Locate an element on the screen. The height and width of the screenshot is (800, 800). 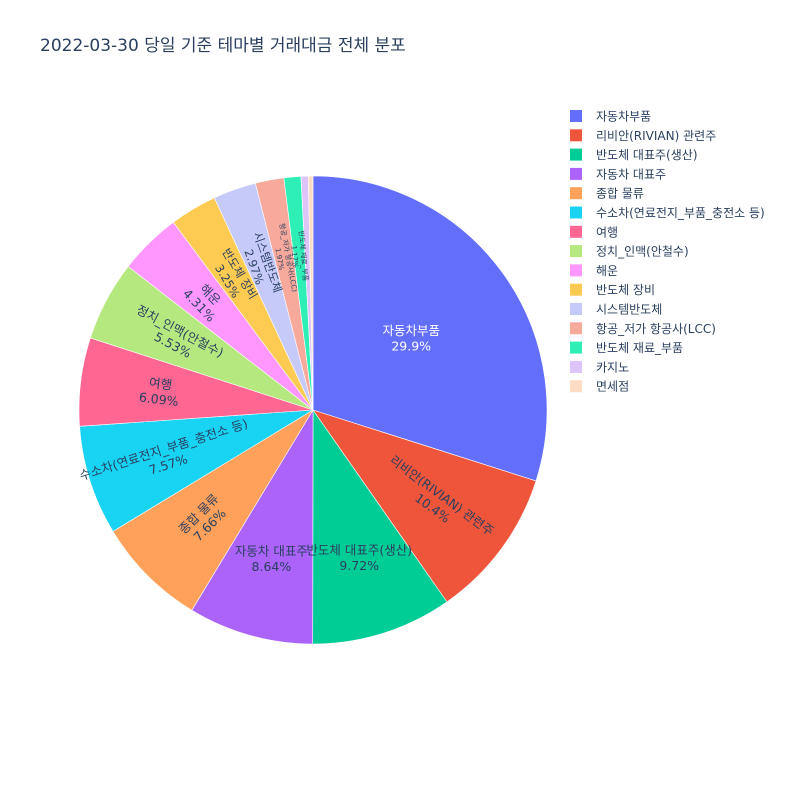
legend-label: 항공_저가 항공사(LCC) is located at coordinates (656, 329).